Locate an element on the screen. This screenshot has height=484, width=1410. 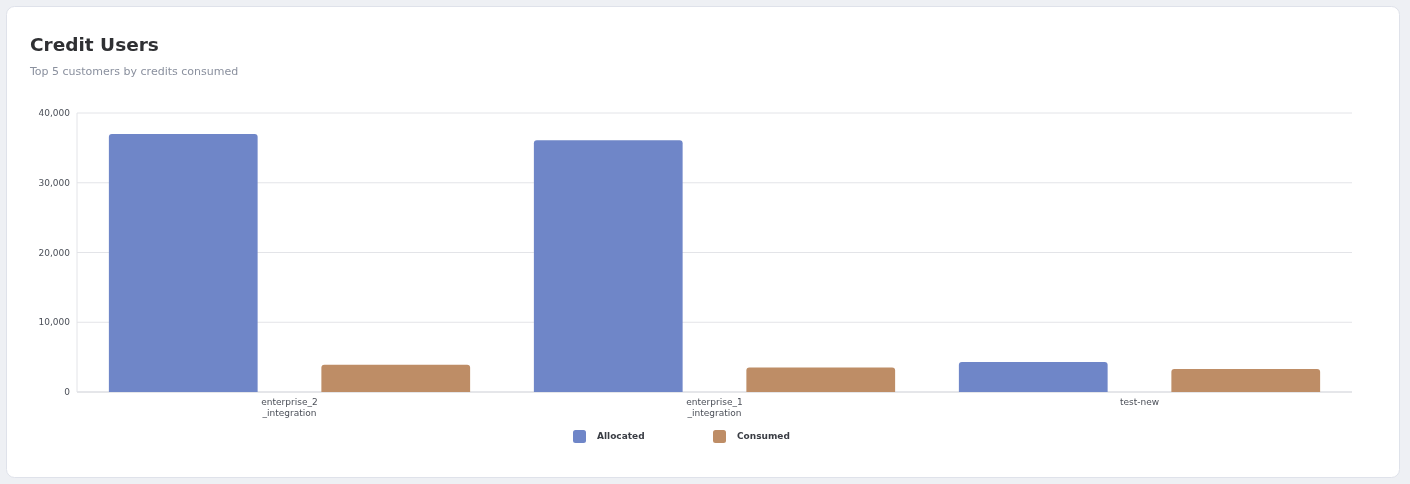
y-tick-label: 40,000 is located at coordinates (54, 113).